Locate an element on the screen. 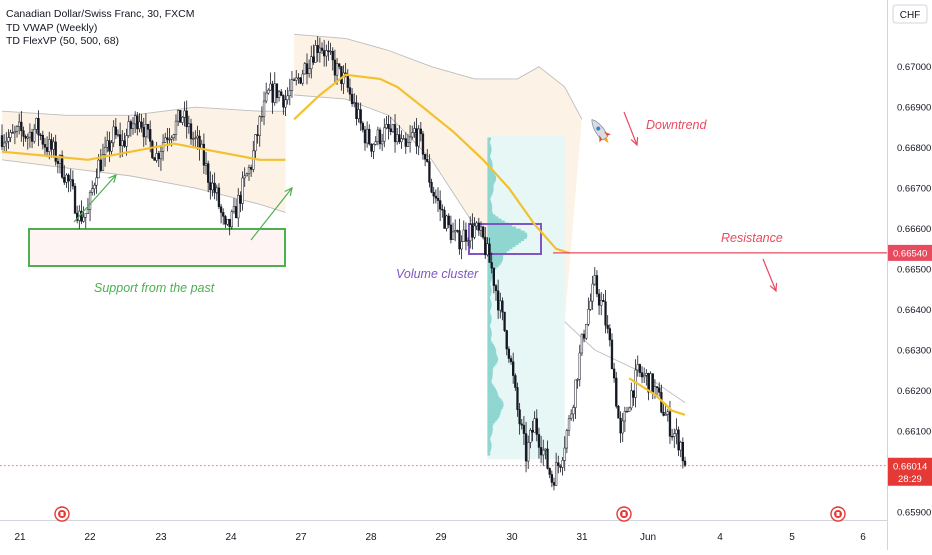 The width and height of the screenshot is (932, 555). resistance-label: Resistance is located at coordinates (752, 238).